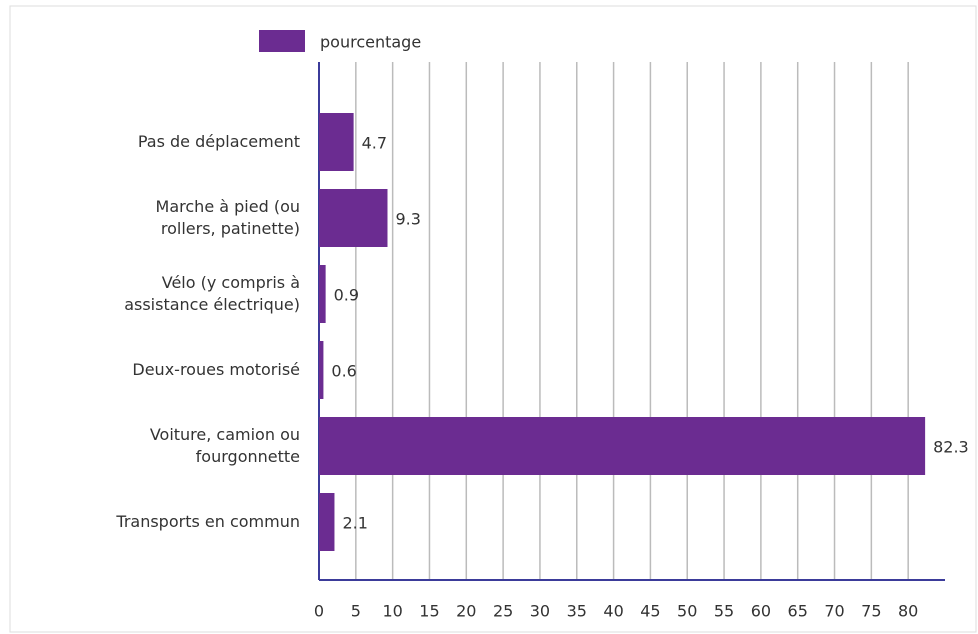 This screenshot has width=978, height=634. I want to click on legend-swatch, so click(282, 41).